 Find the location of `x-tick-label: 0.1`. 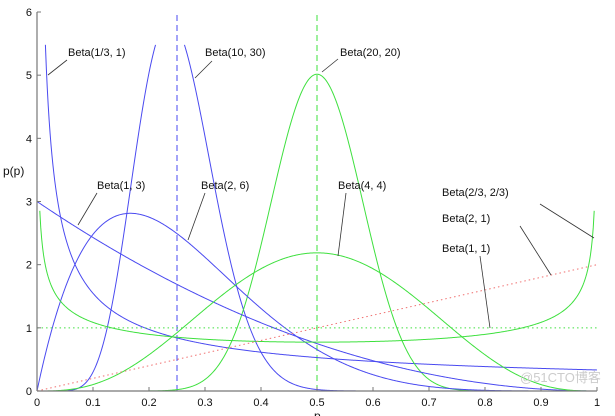

x-tick-label: 0.1 is located at coordinates (92, 403).